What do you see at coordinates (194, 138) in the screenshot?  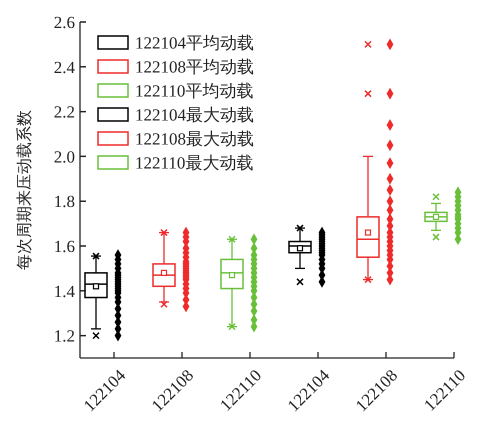 I see `legend-label: 122108最大动载` at bounding box center [194, 138].